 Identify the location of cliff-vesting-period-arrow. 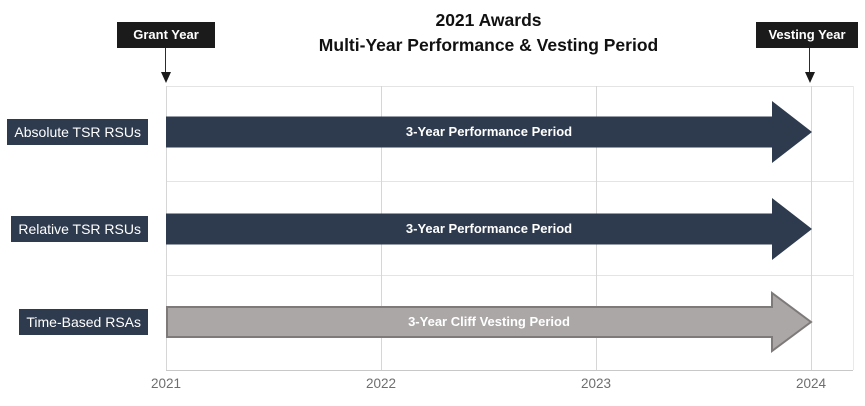
(489, 322).